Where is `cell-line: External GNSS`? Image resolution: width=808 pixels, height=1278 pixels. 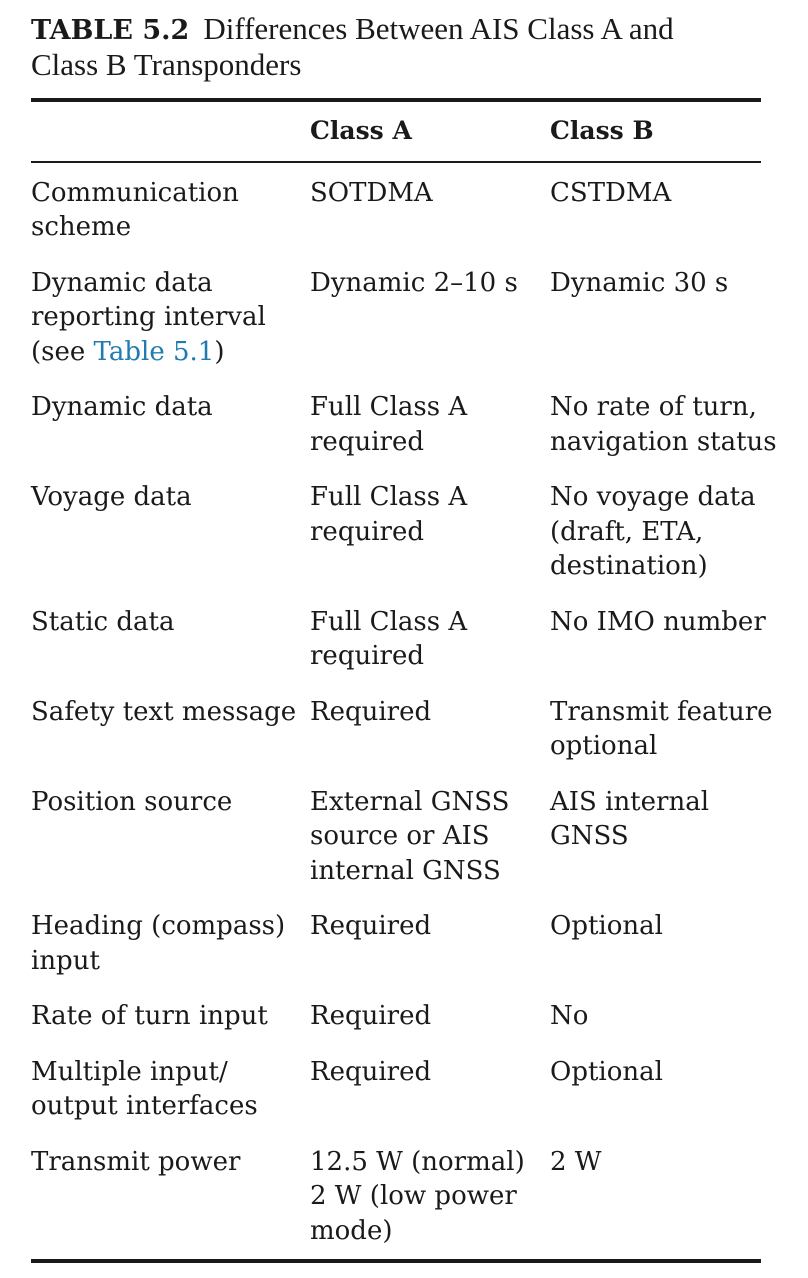 cell-line: External GNSS is located at coordinates (410, 801).